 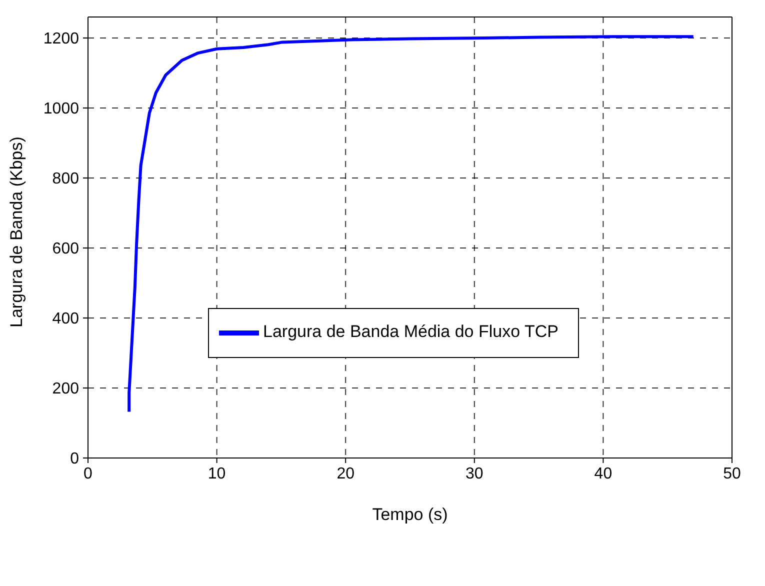 What do you see at coordinates (61, 109) in the screenshot?
I see `y-tick-label: 1000` at bounding box center [61, 109].